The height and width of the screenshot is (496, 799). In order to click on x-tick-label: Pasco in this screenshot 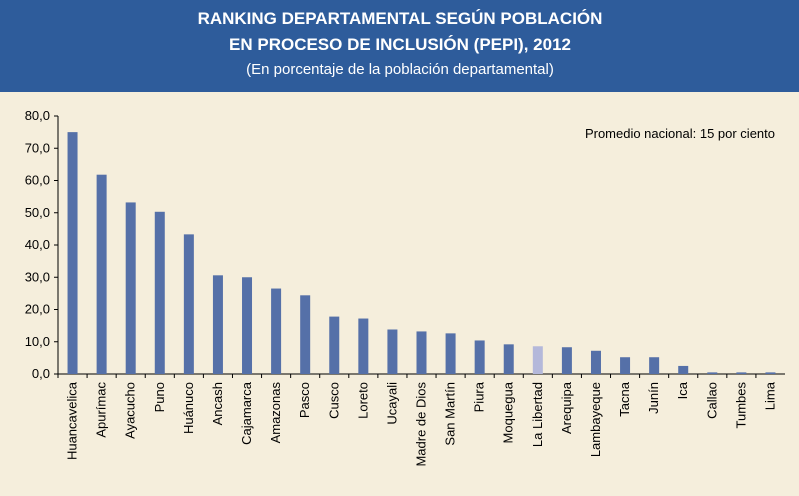, I will do `click(304, 400)`.